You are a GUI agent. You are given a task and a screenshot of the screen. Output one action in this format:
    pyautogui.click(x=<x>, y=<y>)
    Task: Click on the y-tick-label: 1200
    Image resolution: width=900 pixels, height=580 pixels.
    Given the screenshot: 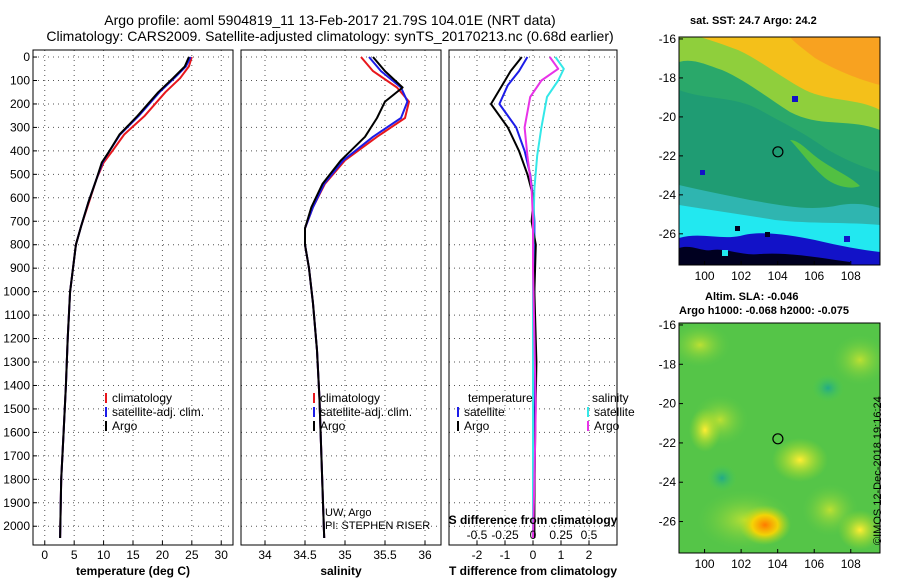 What is the action you would take?
    pyautogui.click(x=16, y=339)
    